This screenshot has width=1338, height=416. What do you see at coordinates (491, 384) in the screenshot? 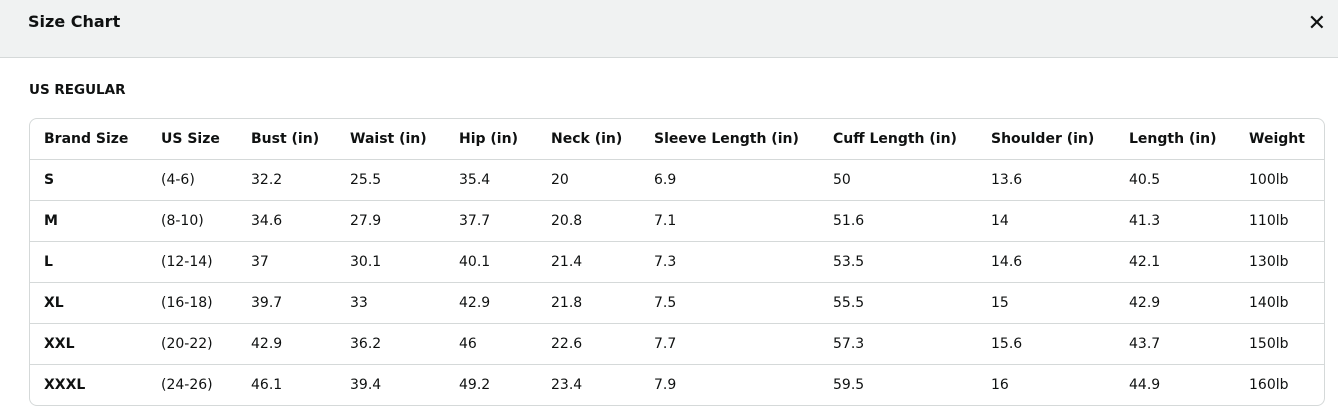
I see `table-cell: 49.2` at bounding box center [491, 384].